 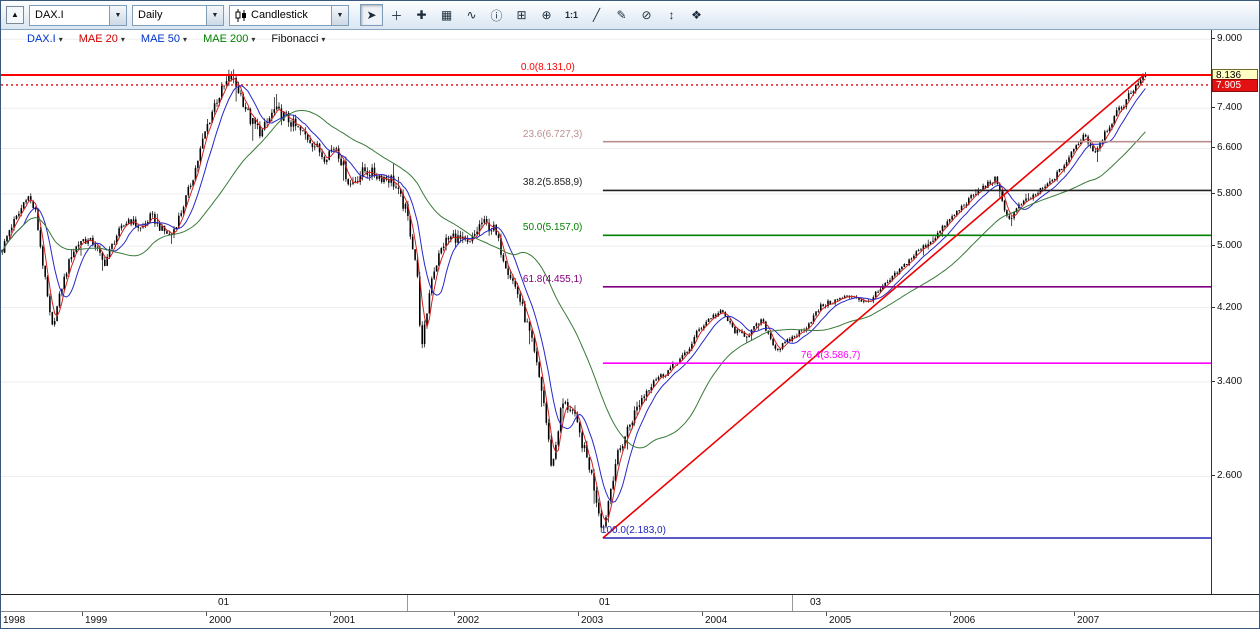 What do you see at coordinates (160, 39) in the screenshot?
I see `legend-item-label: MAE 50` at bounding box center [160, 39].